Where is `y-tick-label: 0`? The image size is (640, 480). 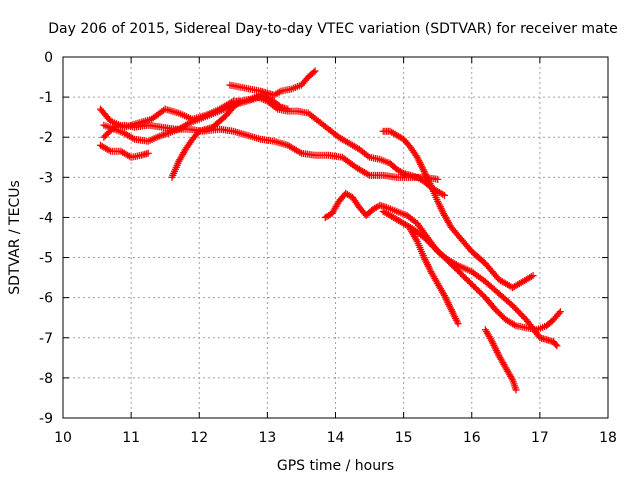
y-tick-label: 0 is located at coordinates (48, 58).